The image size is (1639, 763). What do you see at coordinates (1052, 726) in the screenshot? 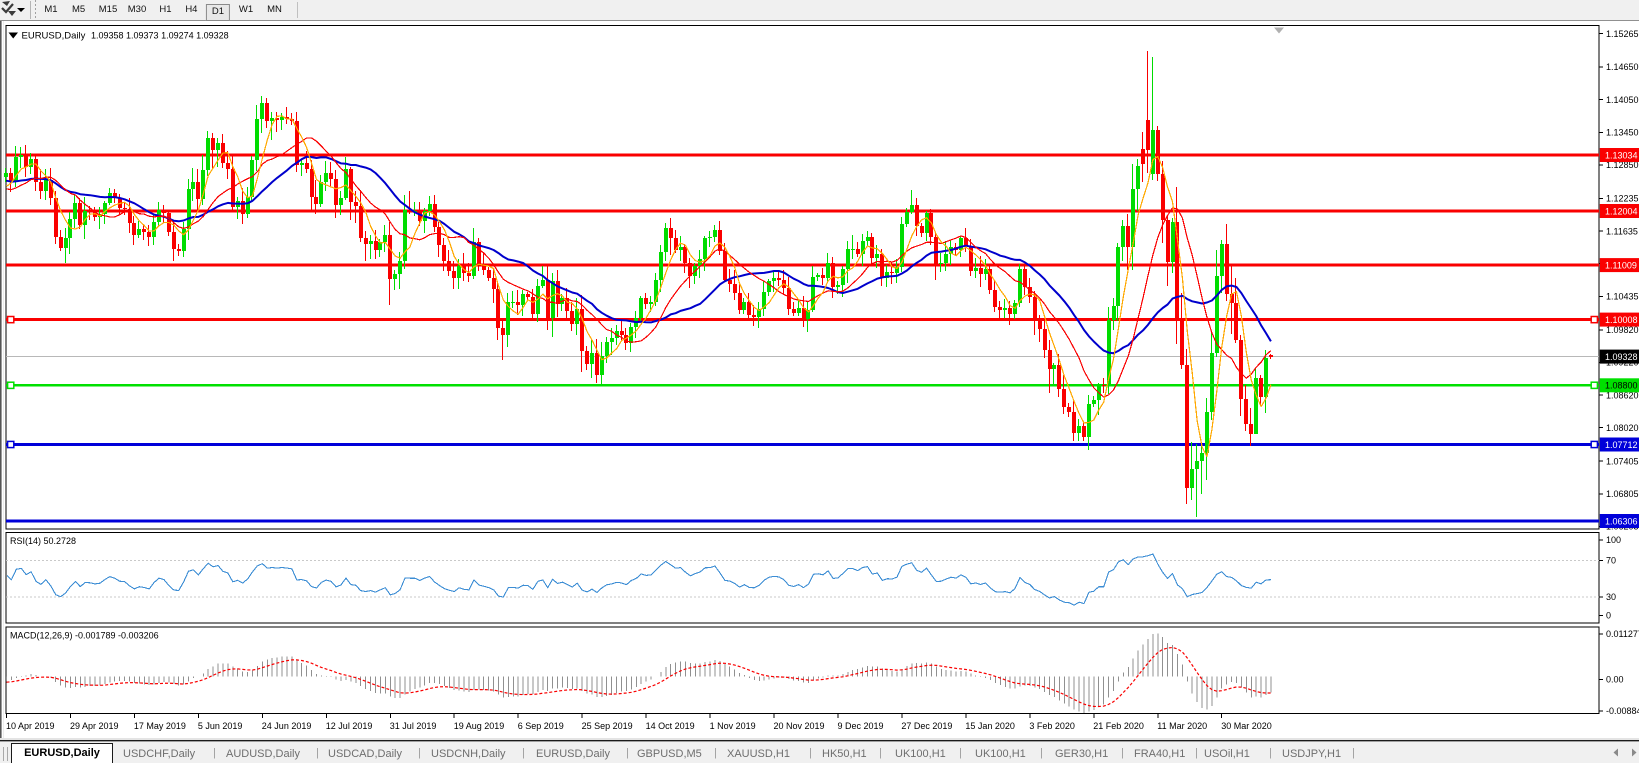
I see `svg-text: 3 Feb 2020` at bounding box center [1052, 726].